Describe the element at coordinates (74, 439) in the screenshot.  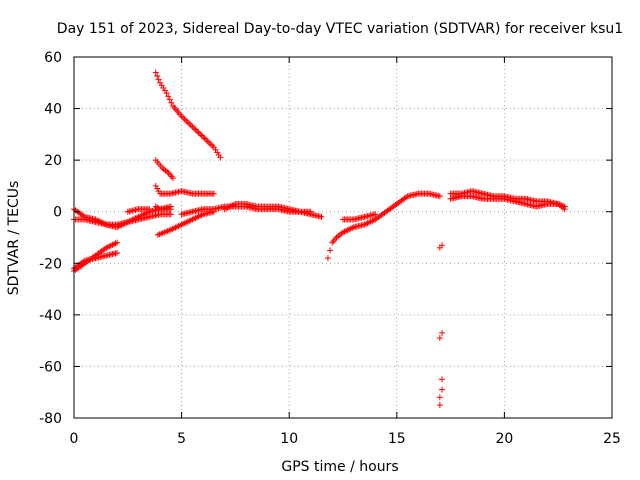
I see `x-tick-label: 0` at that location.